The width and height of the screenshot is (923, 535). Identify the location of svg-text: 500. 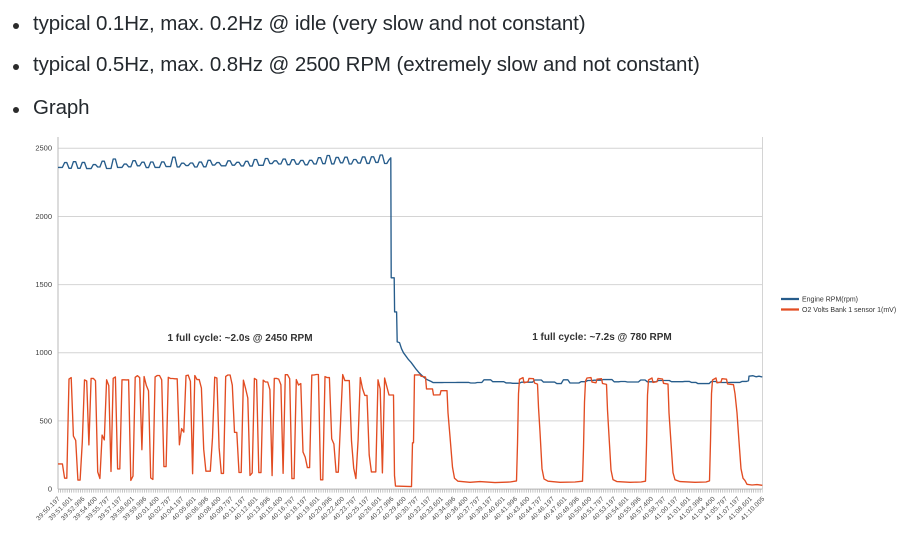
(45, 420).